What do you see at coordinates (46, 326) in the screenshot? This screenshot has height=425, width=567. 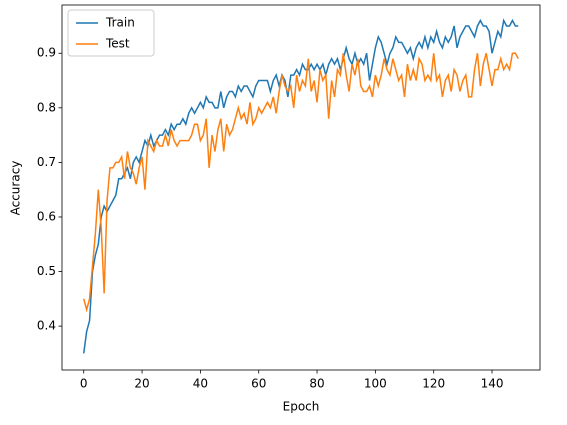 I see `y-tick-label: 0.4` at bounding box center [46, 326].